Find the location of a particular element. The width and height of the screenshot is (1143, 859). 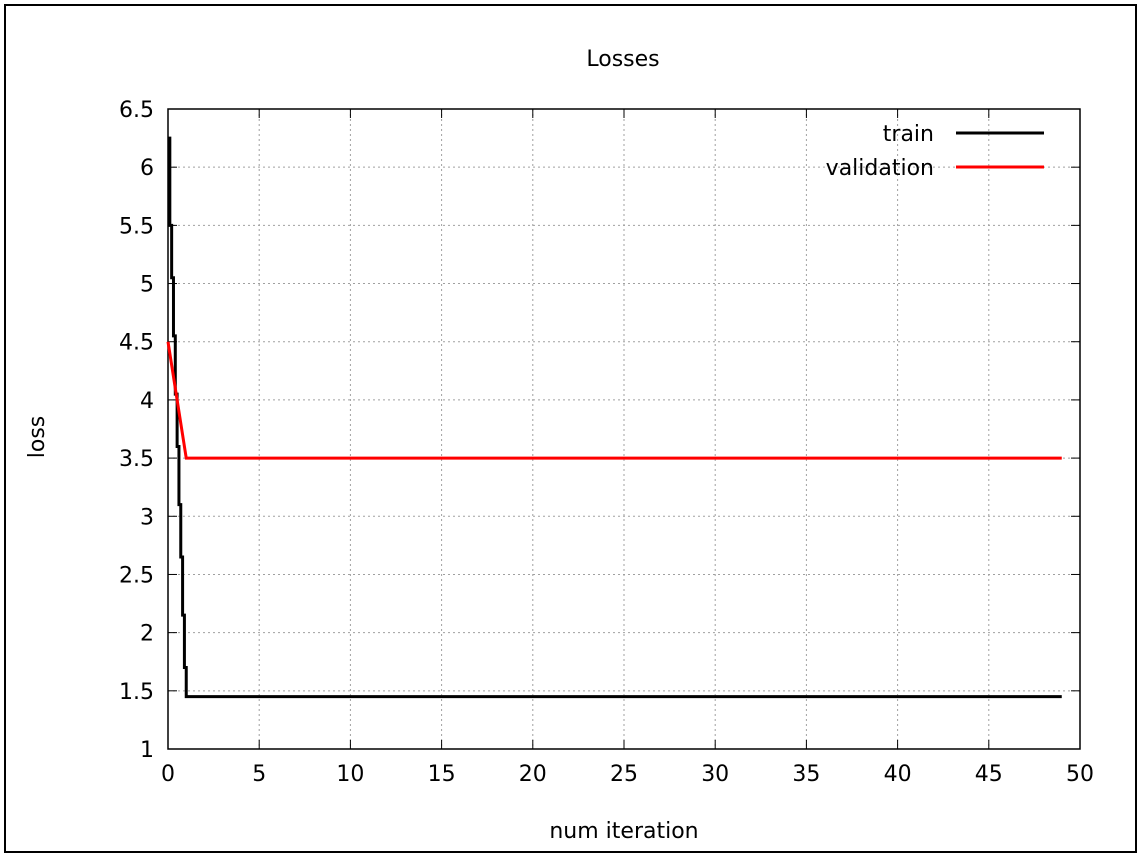

legend-label-train: train is located at coordinates (908, 134).